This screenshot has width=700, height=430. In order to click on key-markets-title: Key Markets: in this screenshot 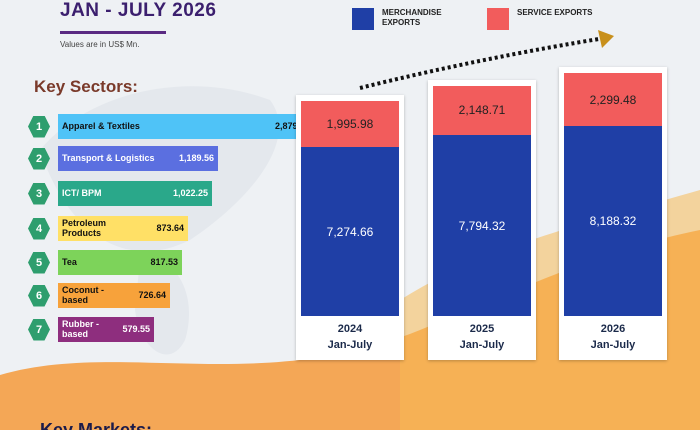, I will do `click(96, 425)`.